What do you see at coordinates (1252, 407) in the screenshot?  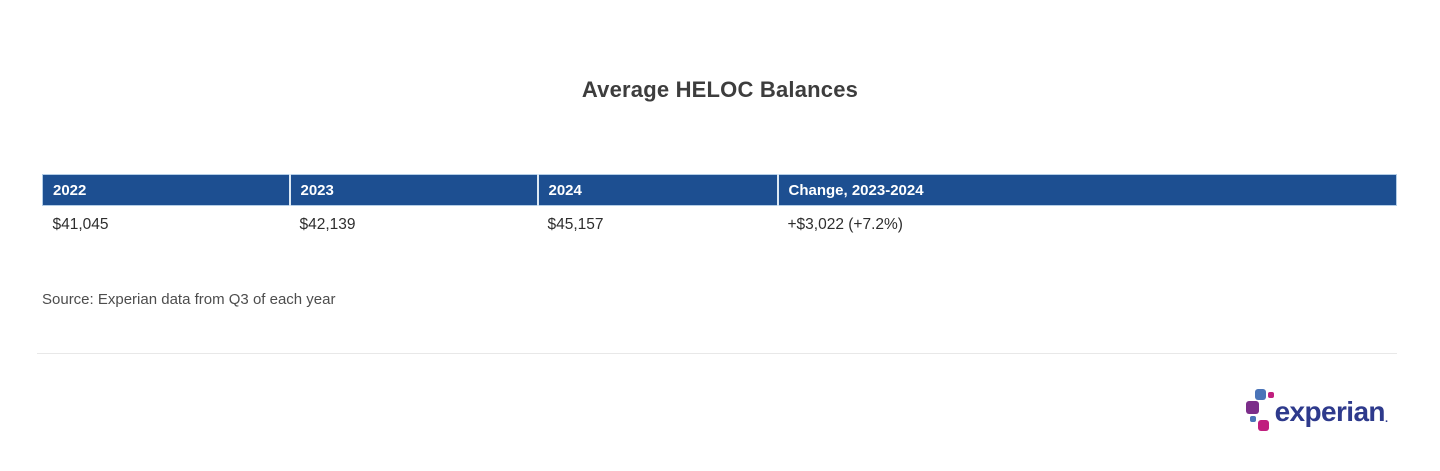 I see `logo-square-purple-icon` at bounding box center [1252, 407].